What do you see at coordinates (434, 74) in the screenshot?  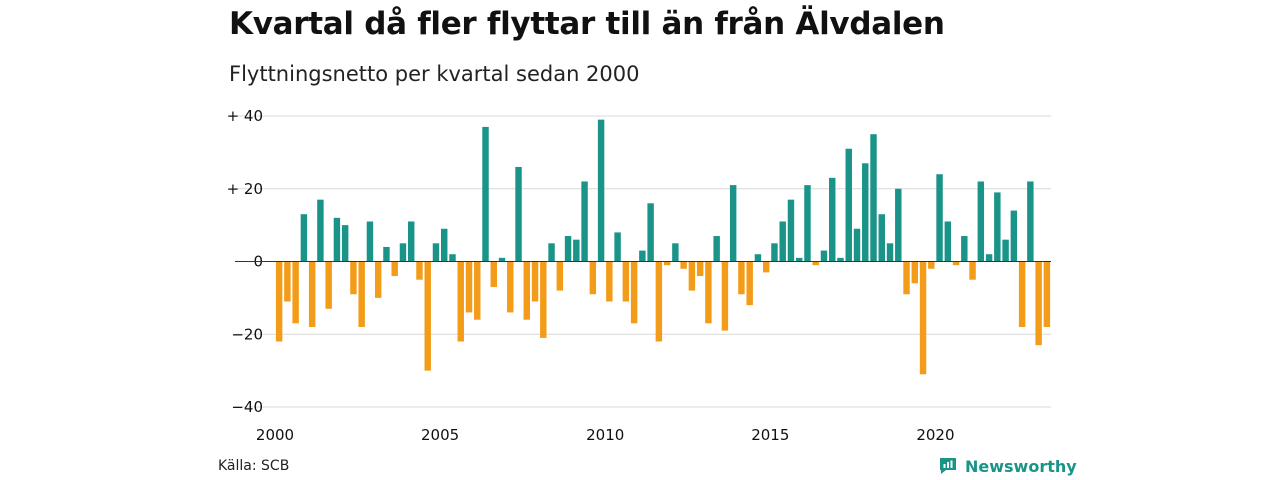 I see `chart-subtitle: Flyttningsnetto per kvartal sedan 2000` at bounding box center [434, 74].